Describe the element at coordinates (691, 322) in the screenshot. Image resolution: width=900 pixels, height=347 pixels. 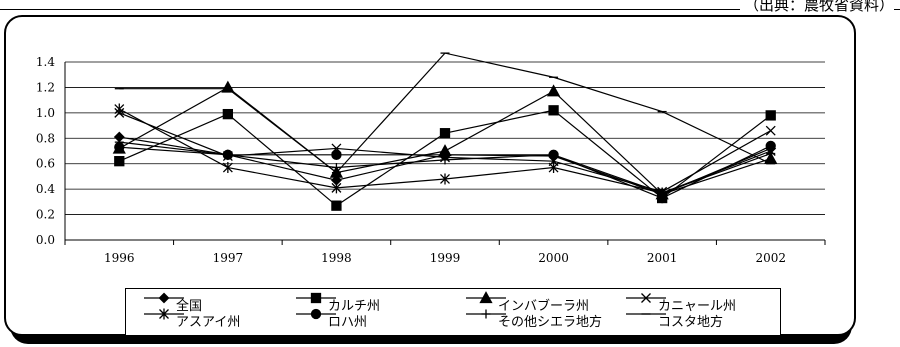
I see `legend-label: コスタ地方` at that location.